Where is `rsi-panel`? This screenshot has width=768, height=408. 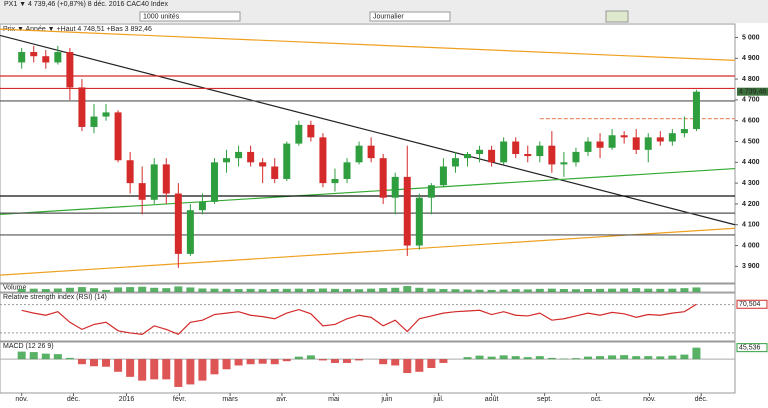 rsi-panel is located at coordinates (368, 317).